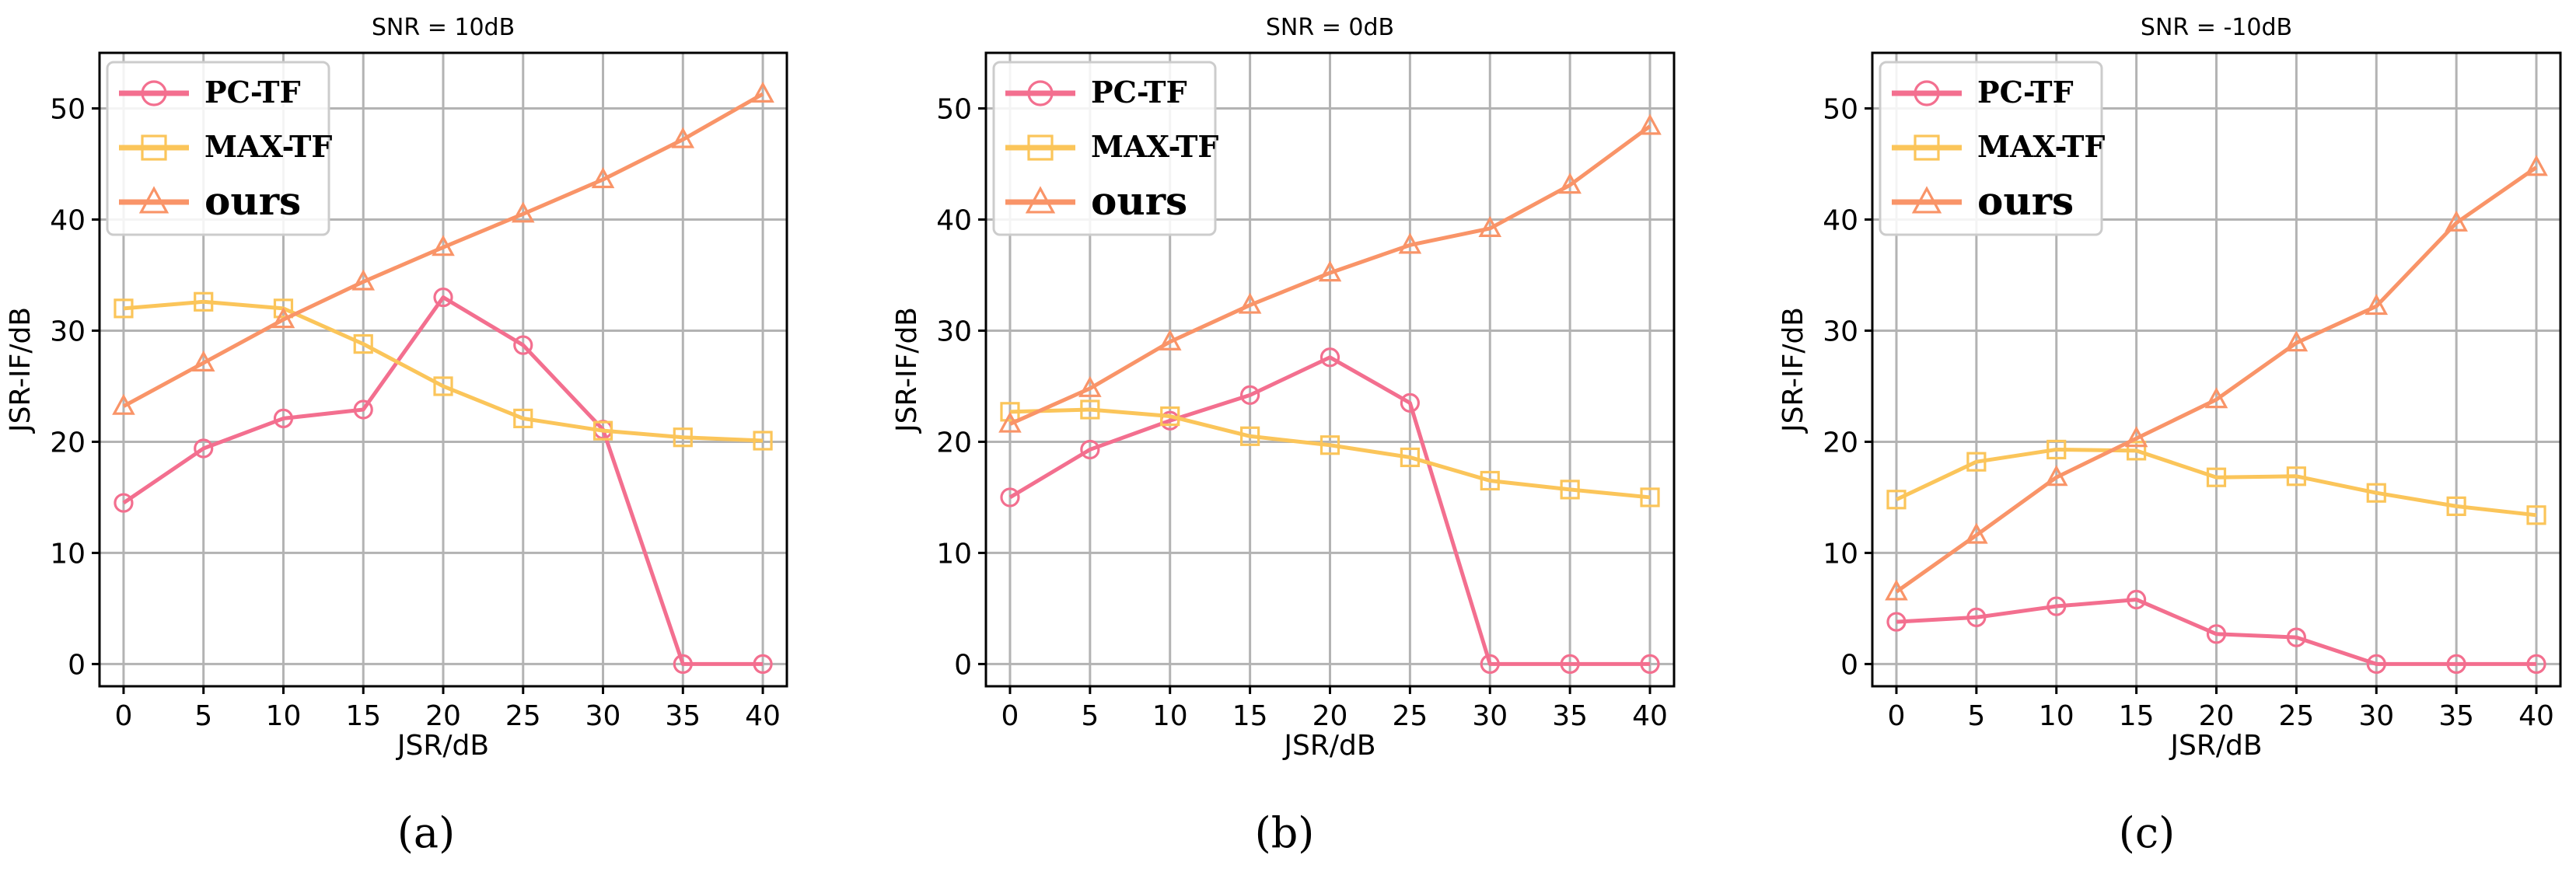  I want to click on legend-marker-pc-tf, so click(1040, 93).